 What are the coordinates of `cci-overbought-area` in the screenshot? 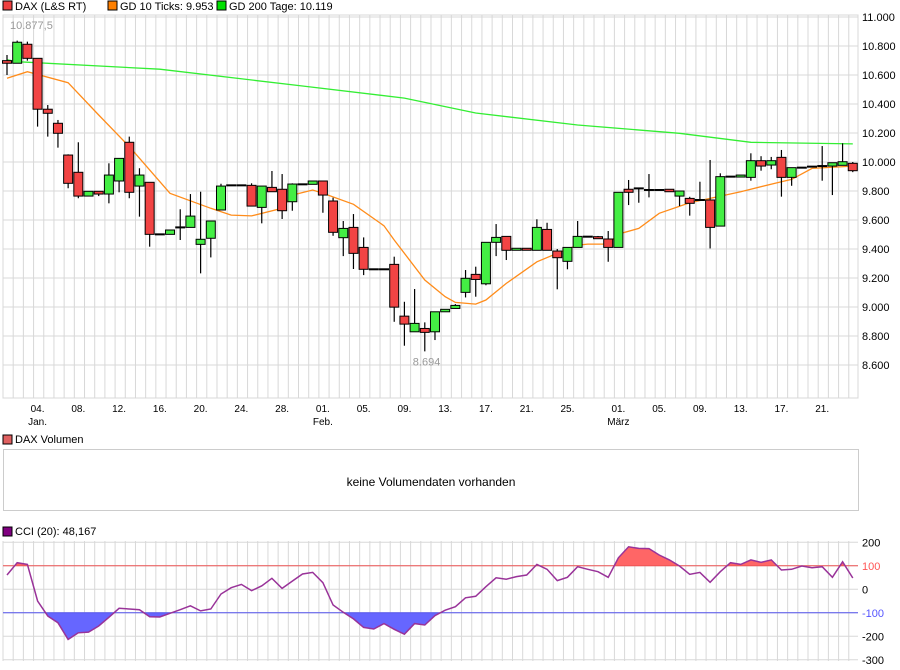 It's located at (430, 556).